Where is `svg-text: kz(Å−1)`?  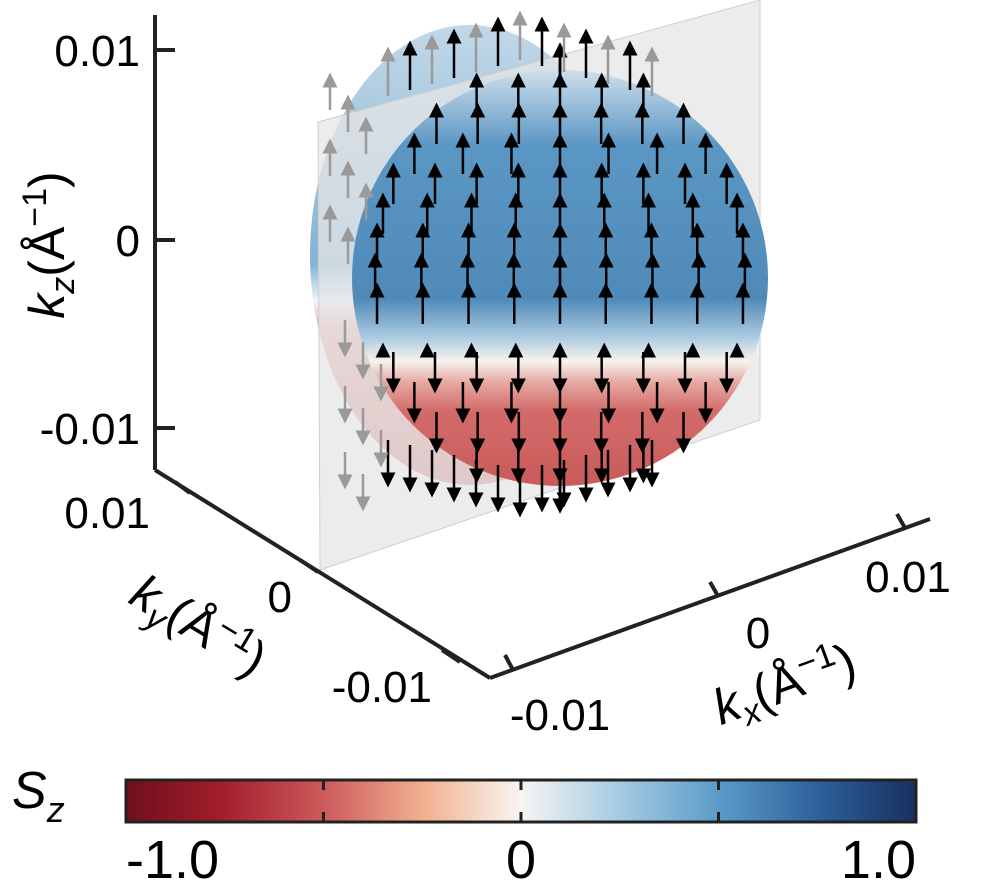 svg-text: kz(Å−1) is located at coordinates (49, 244).